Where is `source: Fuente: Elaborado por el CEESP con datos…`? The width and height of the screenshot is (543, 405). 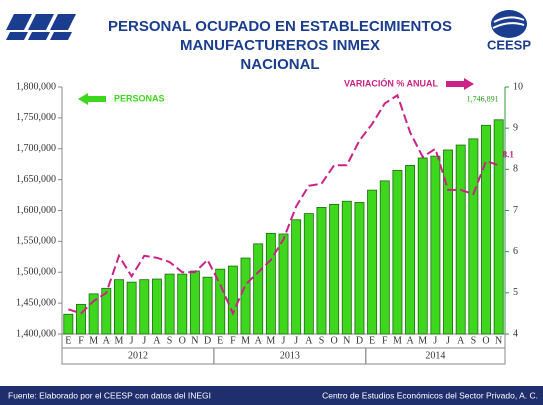 source: Fuente: Elaborado por el CEESP con datos… is located at coordinates (109, 395).